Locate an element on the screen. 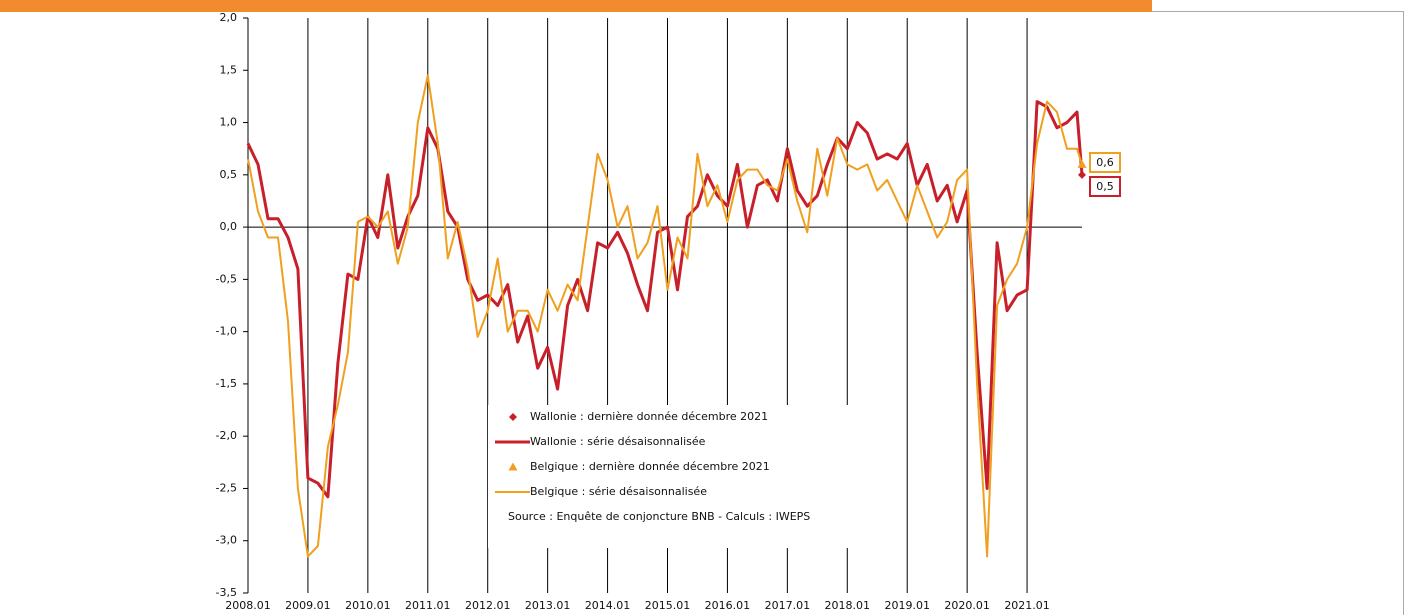 Image resolution: width=1408 pixels, height=615 pixels. legend-label: Wallonie : dernière donnée décembre 2021 is located at coordinates (649, 416).